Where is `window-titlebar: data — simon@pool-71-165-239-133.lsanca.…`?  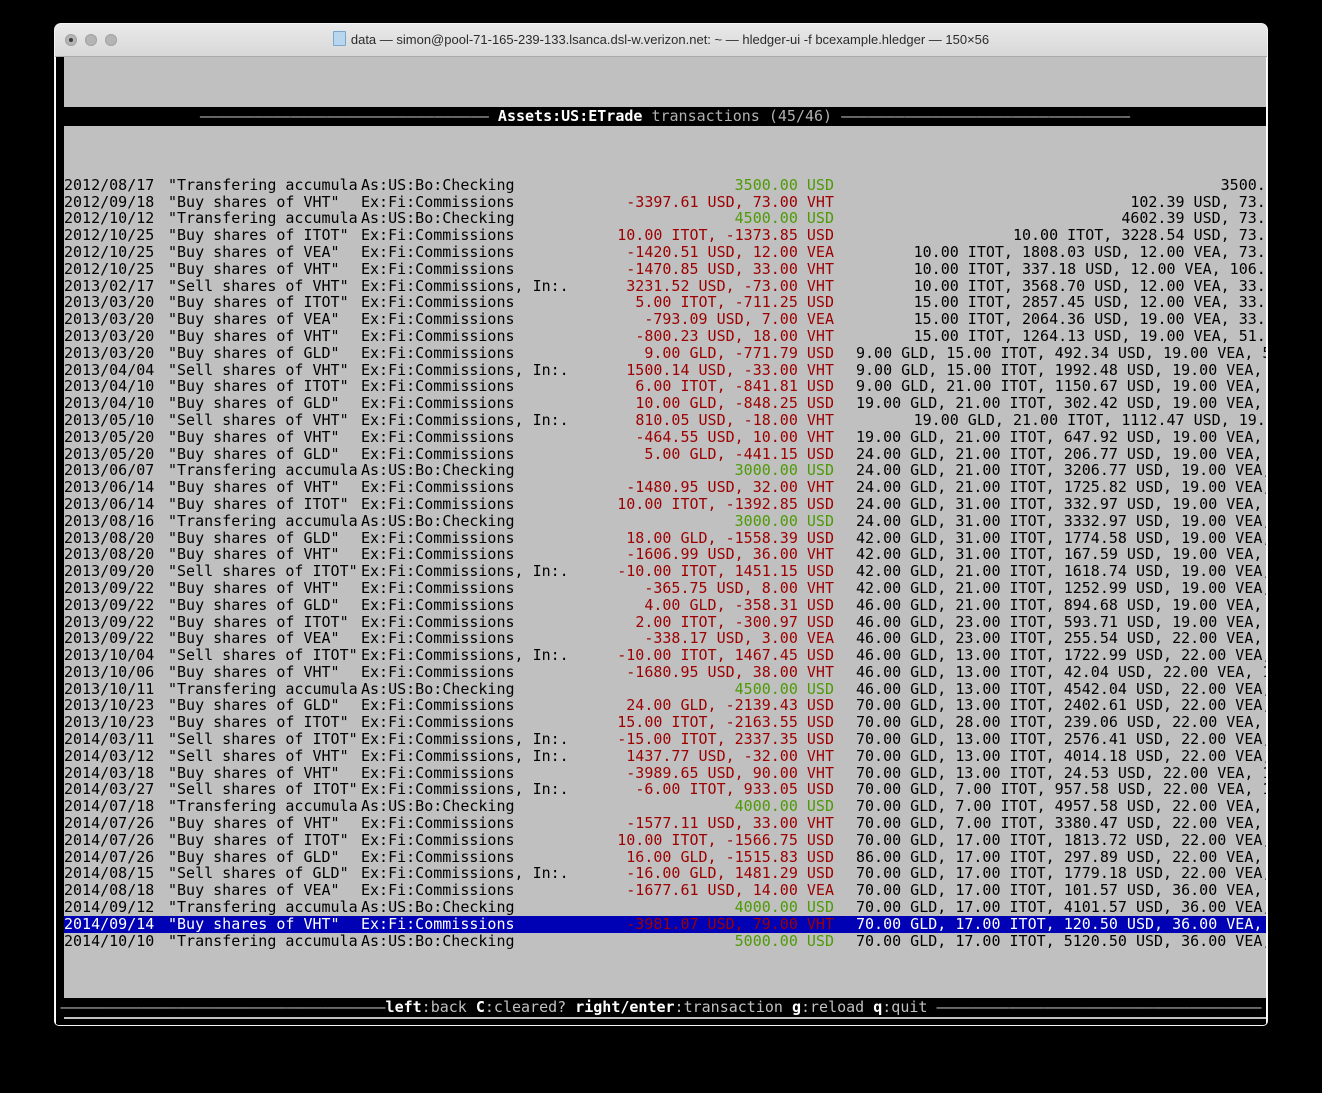 window-titlebar: data — simon@pool-71-165-239-133.lsanca.… is located at coordinates (661, 40).